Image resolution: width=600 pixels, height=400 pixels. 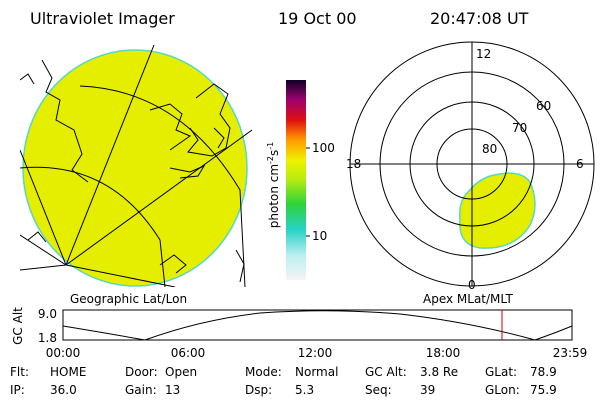 I want to click on timeline-xtick: 06:00, so click(x=188, y=353).